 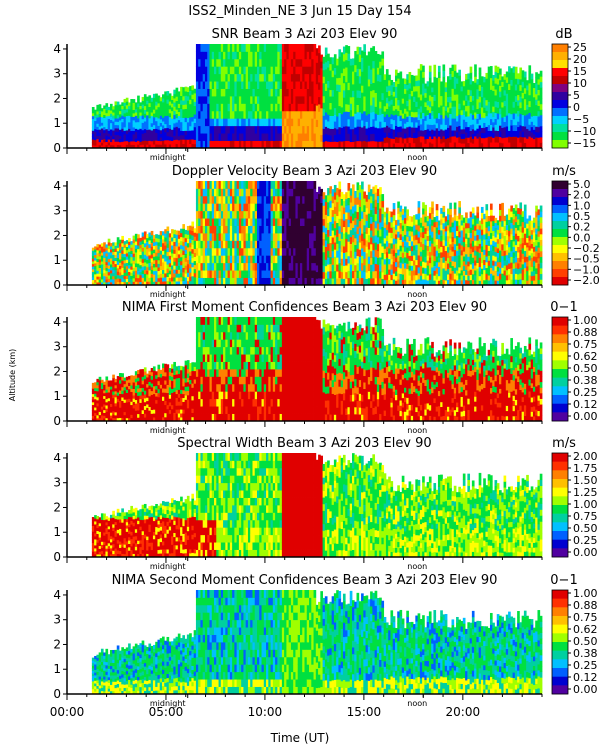 I want to click on colorbar-label: 1.50, so click(x=585, y=480).